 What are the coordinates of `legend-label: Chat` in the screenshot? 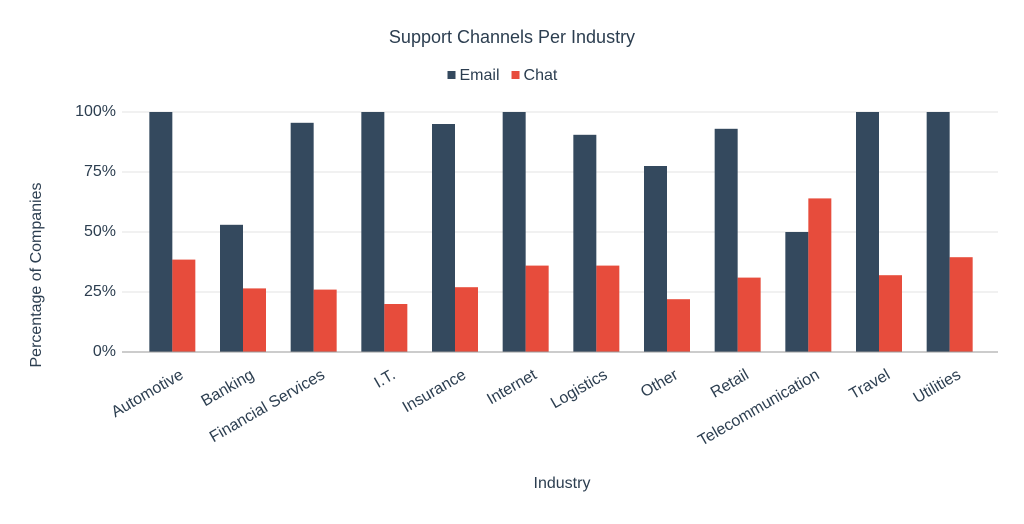 It's located at (541, 75).